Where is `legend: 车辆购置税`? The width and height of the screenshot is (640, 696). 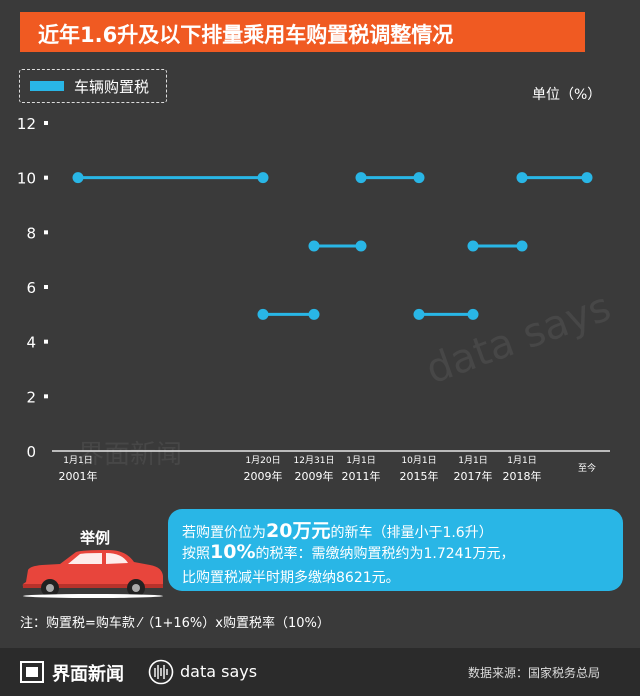 legend: 车辆购置税 is located at coordinates (93, 86).